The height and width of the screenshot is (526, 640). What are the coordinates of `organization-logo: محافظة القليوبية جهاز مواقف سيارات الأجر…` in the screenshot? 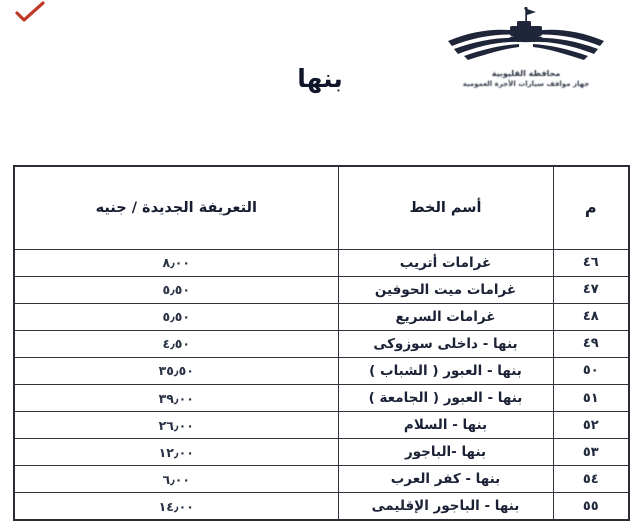 It's located at (526, 47).